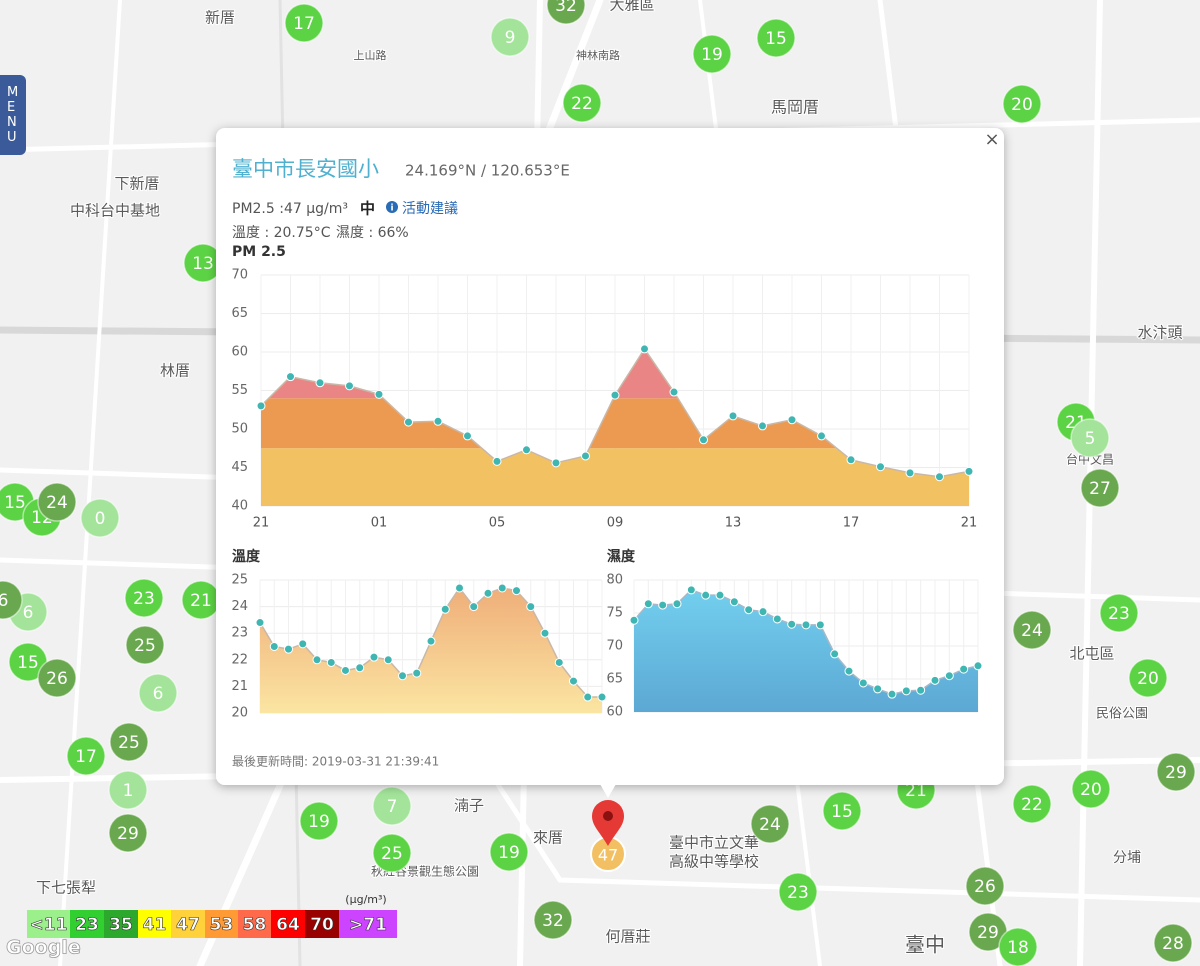  Describe the element at coordinates (1159, 333) in the screenshot. I see `place-label: 水汴頭` at that location.